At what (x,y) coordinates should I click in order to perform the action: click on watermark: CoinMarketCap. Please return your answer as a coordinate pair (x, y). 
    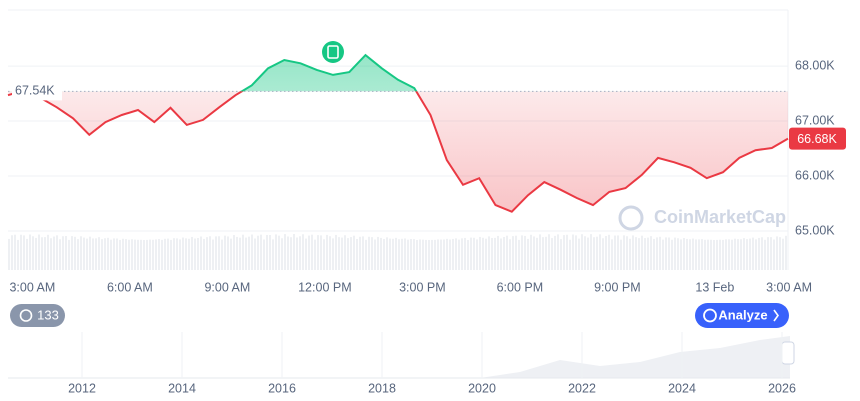
    Looking at the image, I should click on (720, 217).